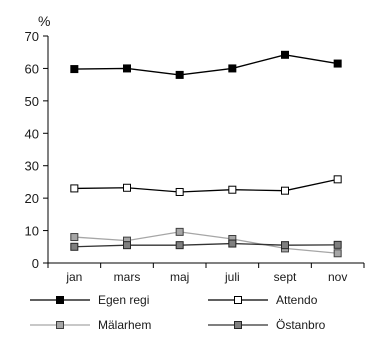  What do you see at coordinates (337, 277) in the screenshot?
I see `x-tick-label: nov` at bounding box center [337, 277].